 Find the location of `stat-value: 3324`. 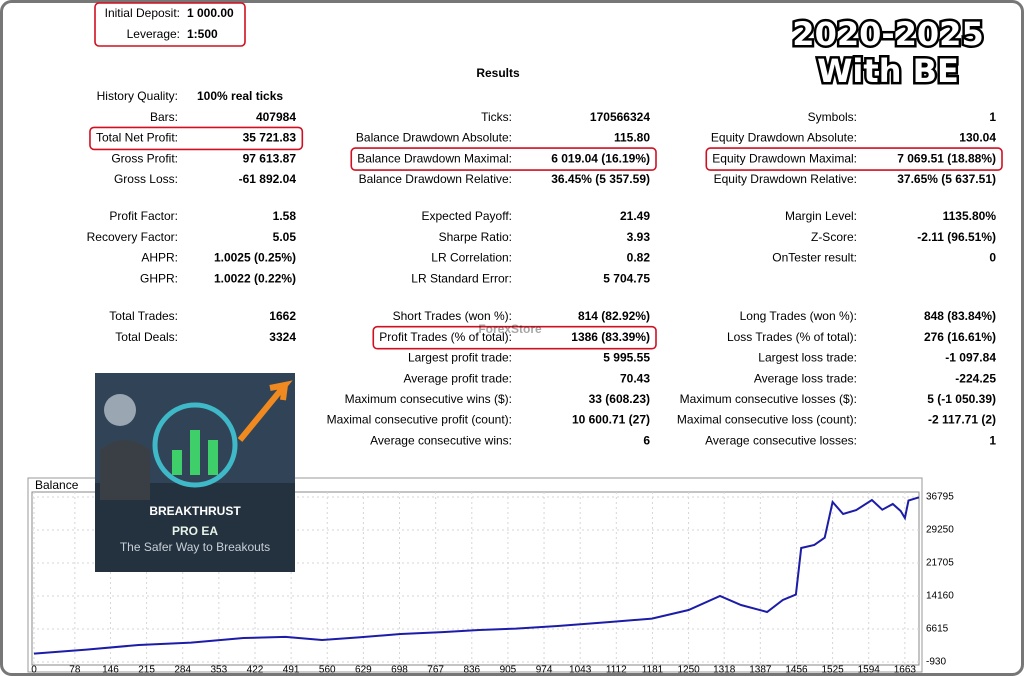

stat-value: 3324 is located at coordinates (282, 337).